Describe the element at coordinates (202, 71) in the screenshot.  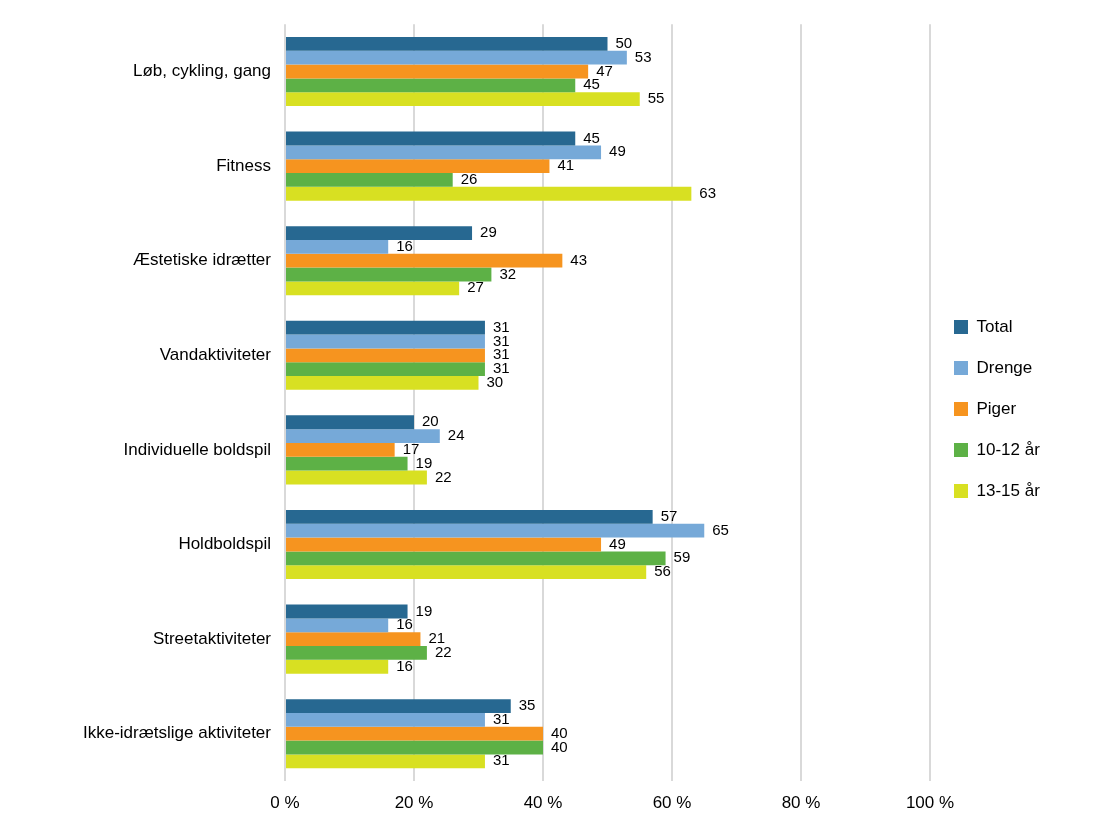
I see `y-tick-label: Løb, cykling, gang` at that location.